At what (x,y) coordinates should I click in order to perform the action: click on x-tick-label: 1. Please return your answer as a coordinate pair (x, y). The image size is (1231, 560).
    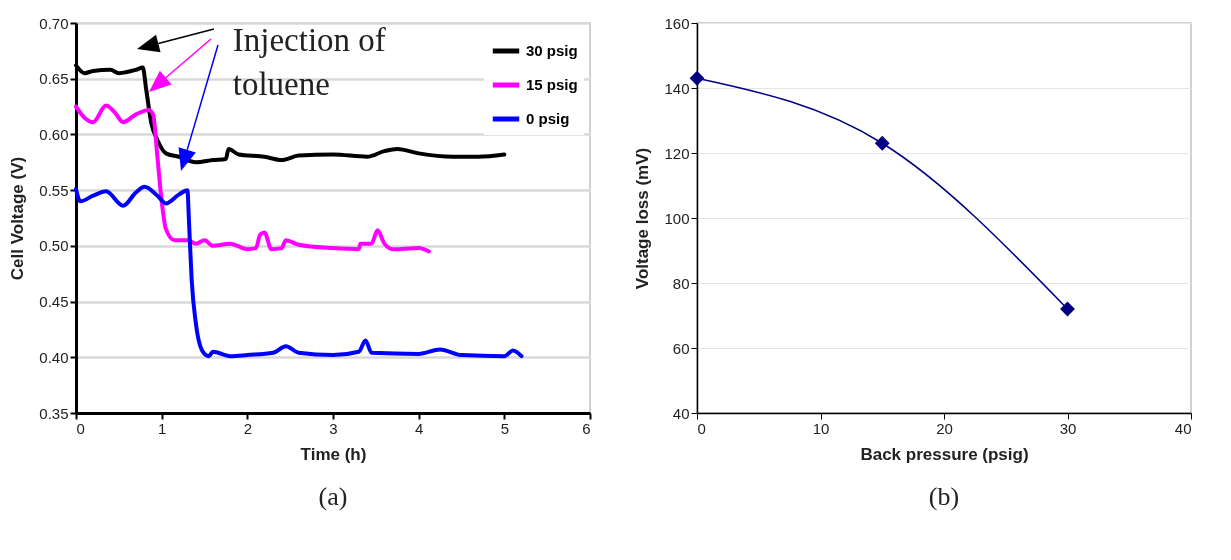
    Looking at the image, I should click on (162, 428).